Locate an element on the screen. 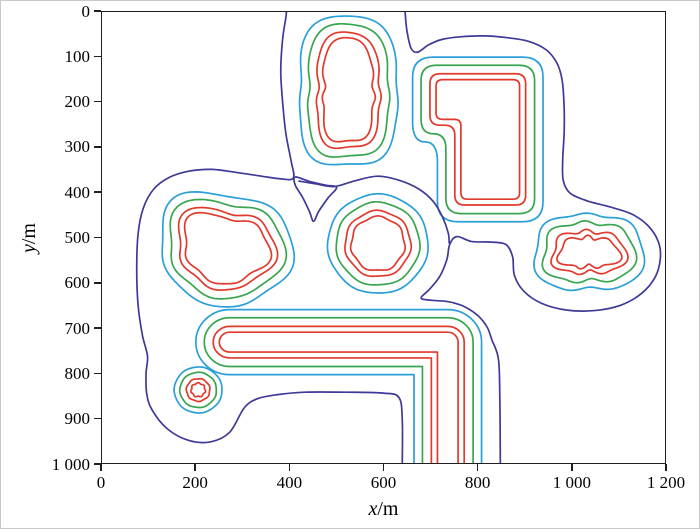 This screenshot has height=529, width=700. contour-small-bottom-circle-inner-red is located at coordinates (198, 390).